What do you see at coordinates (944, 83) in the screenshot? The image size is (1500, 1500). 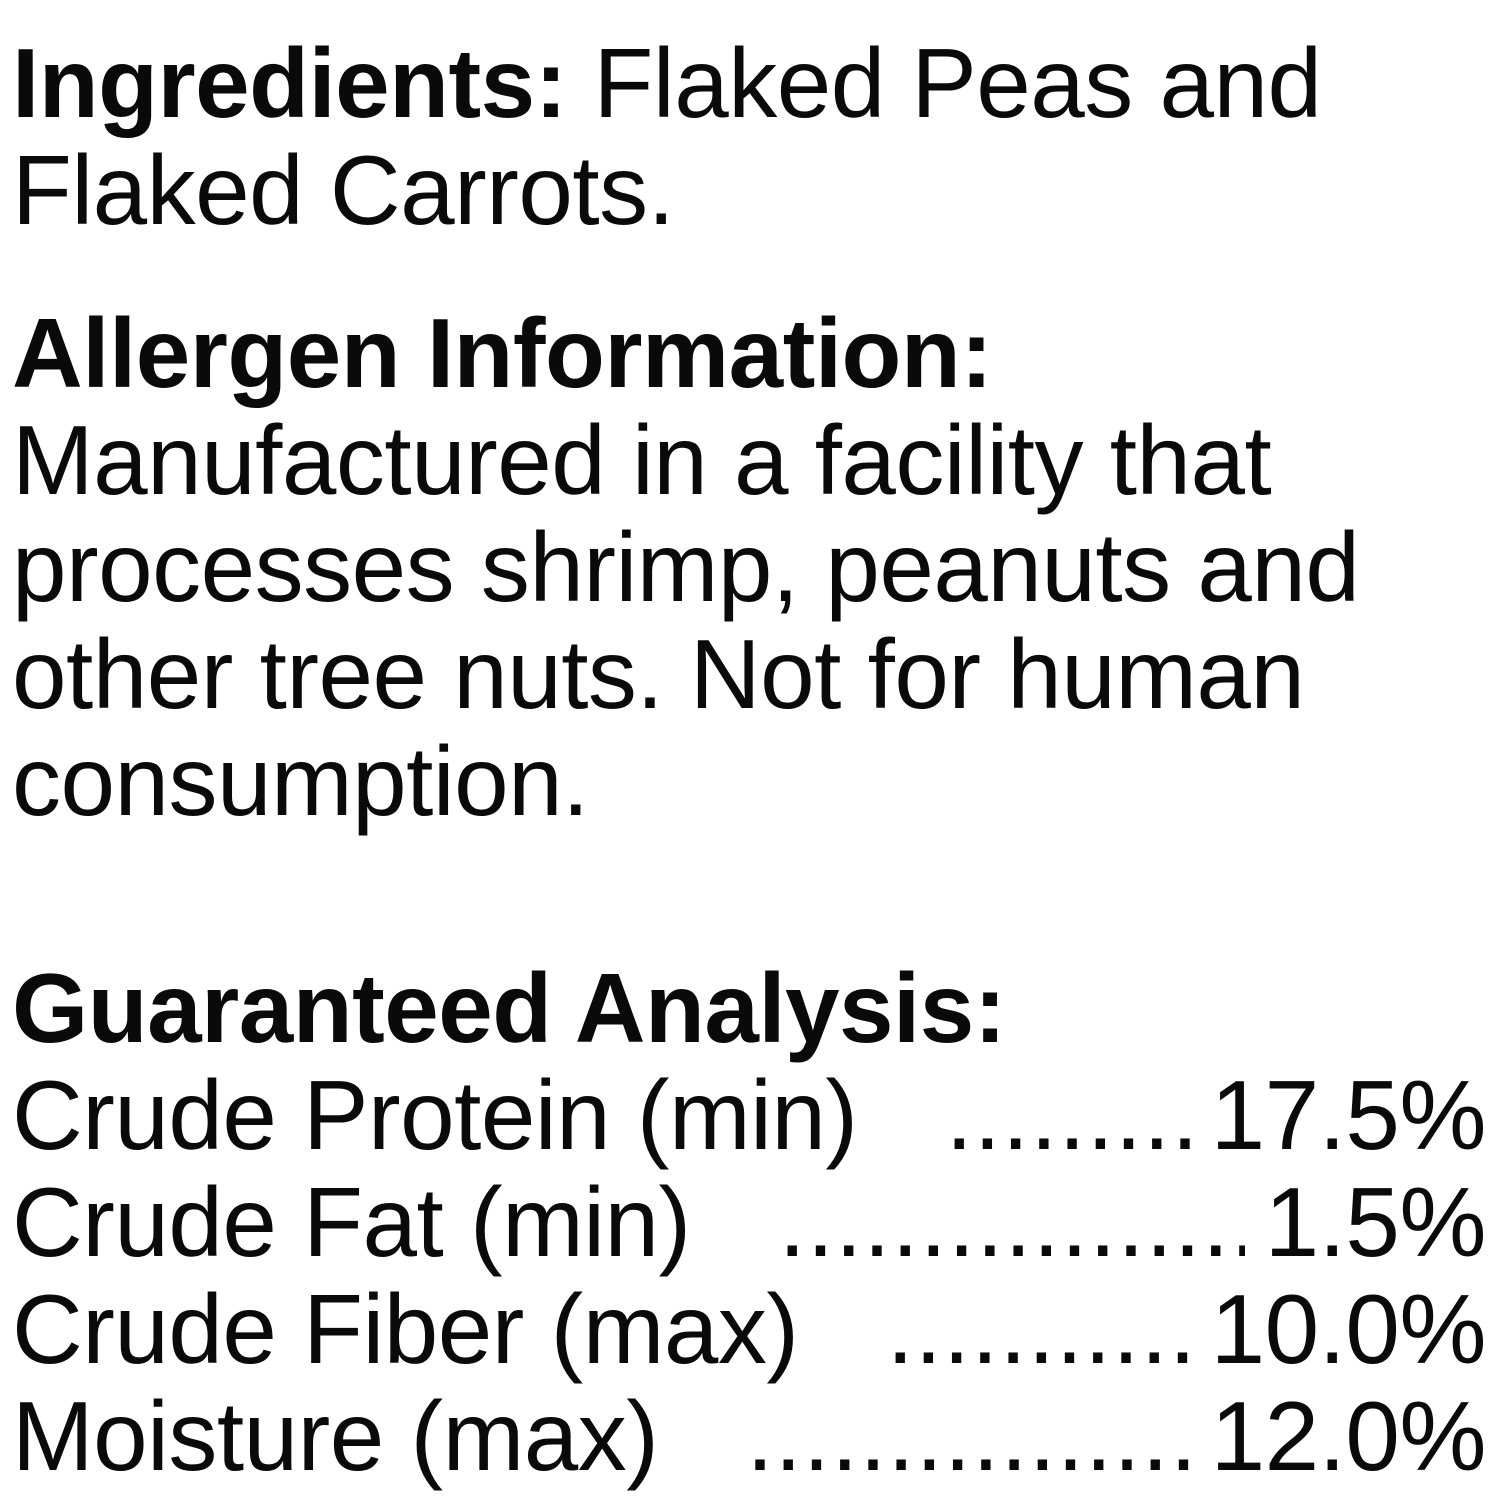 I see `ingredients-text: Flaked Peas and` at bounding box center [944, 83].